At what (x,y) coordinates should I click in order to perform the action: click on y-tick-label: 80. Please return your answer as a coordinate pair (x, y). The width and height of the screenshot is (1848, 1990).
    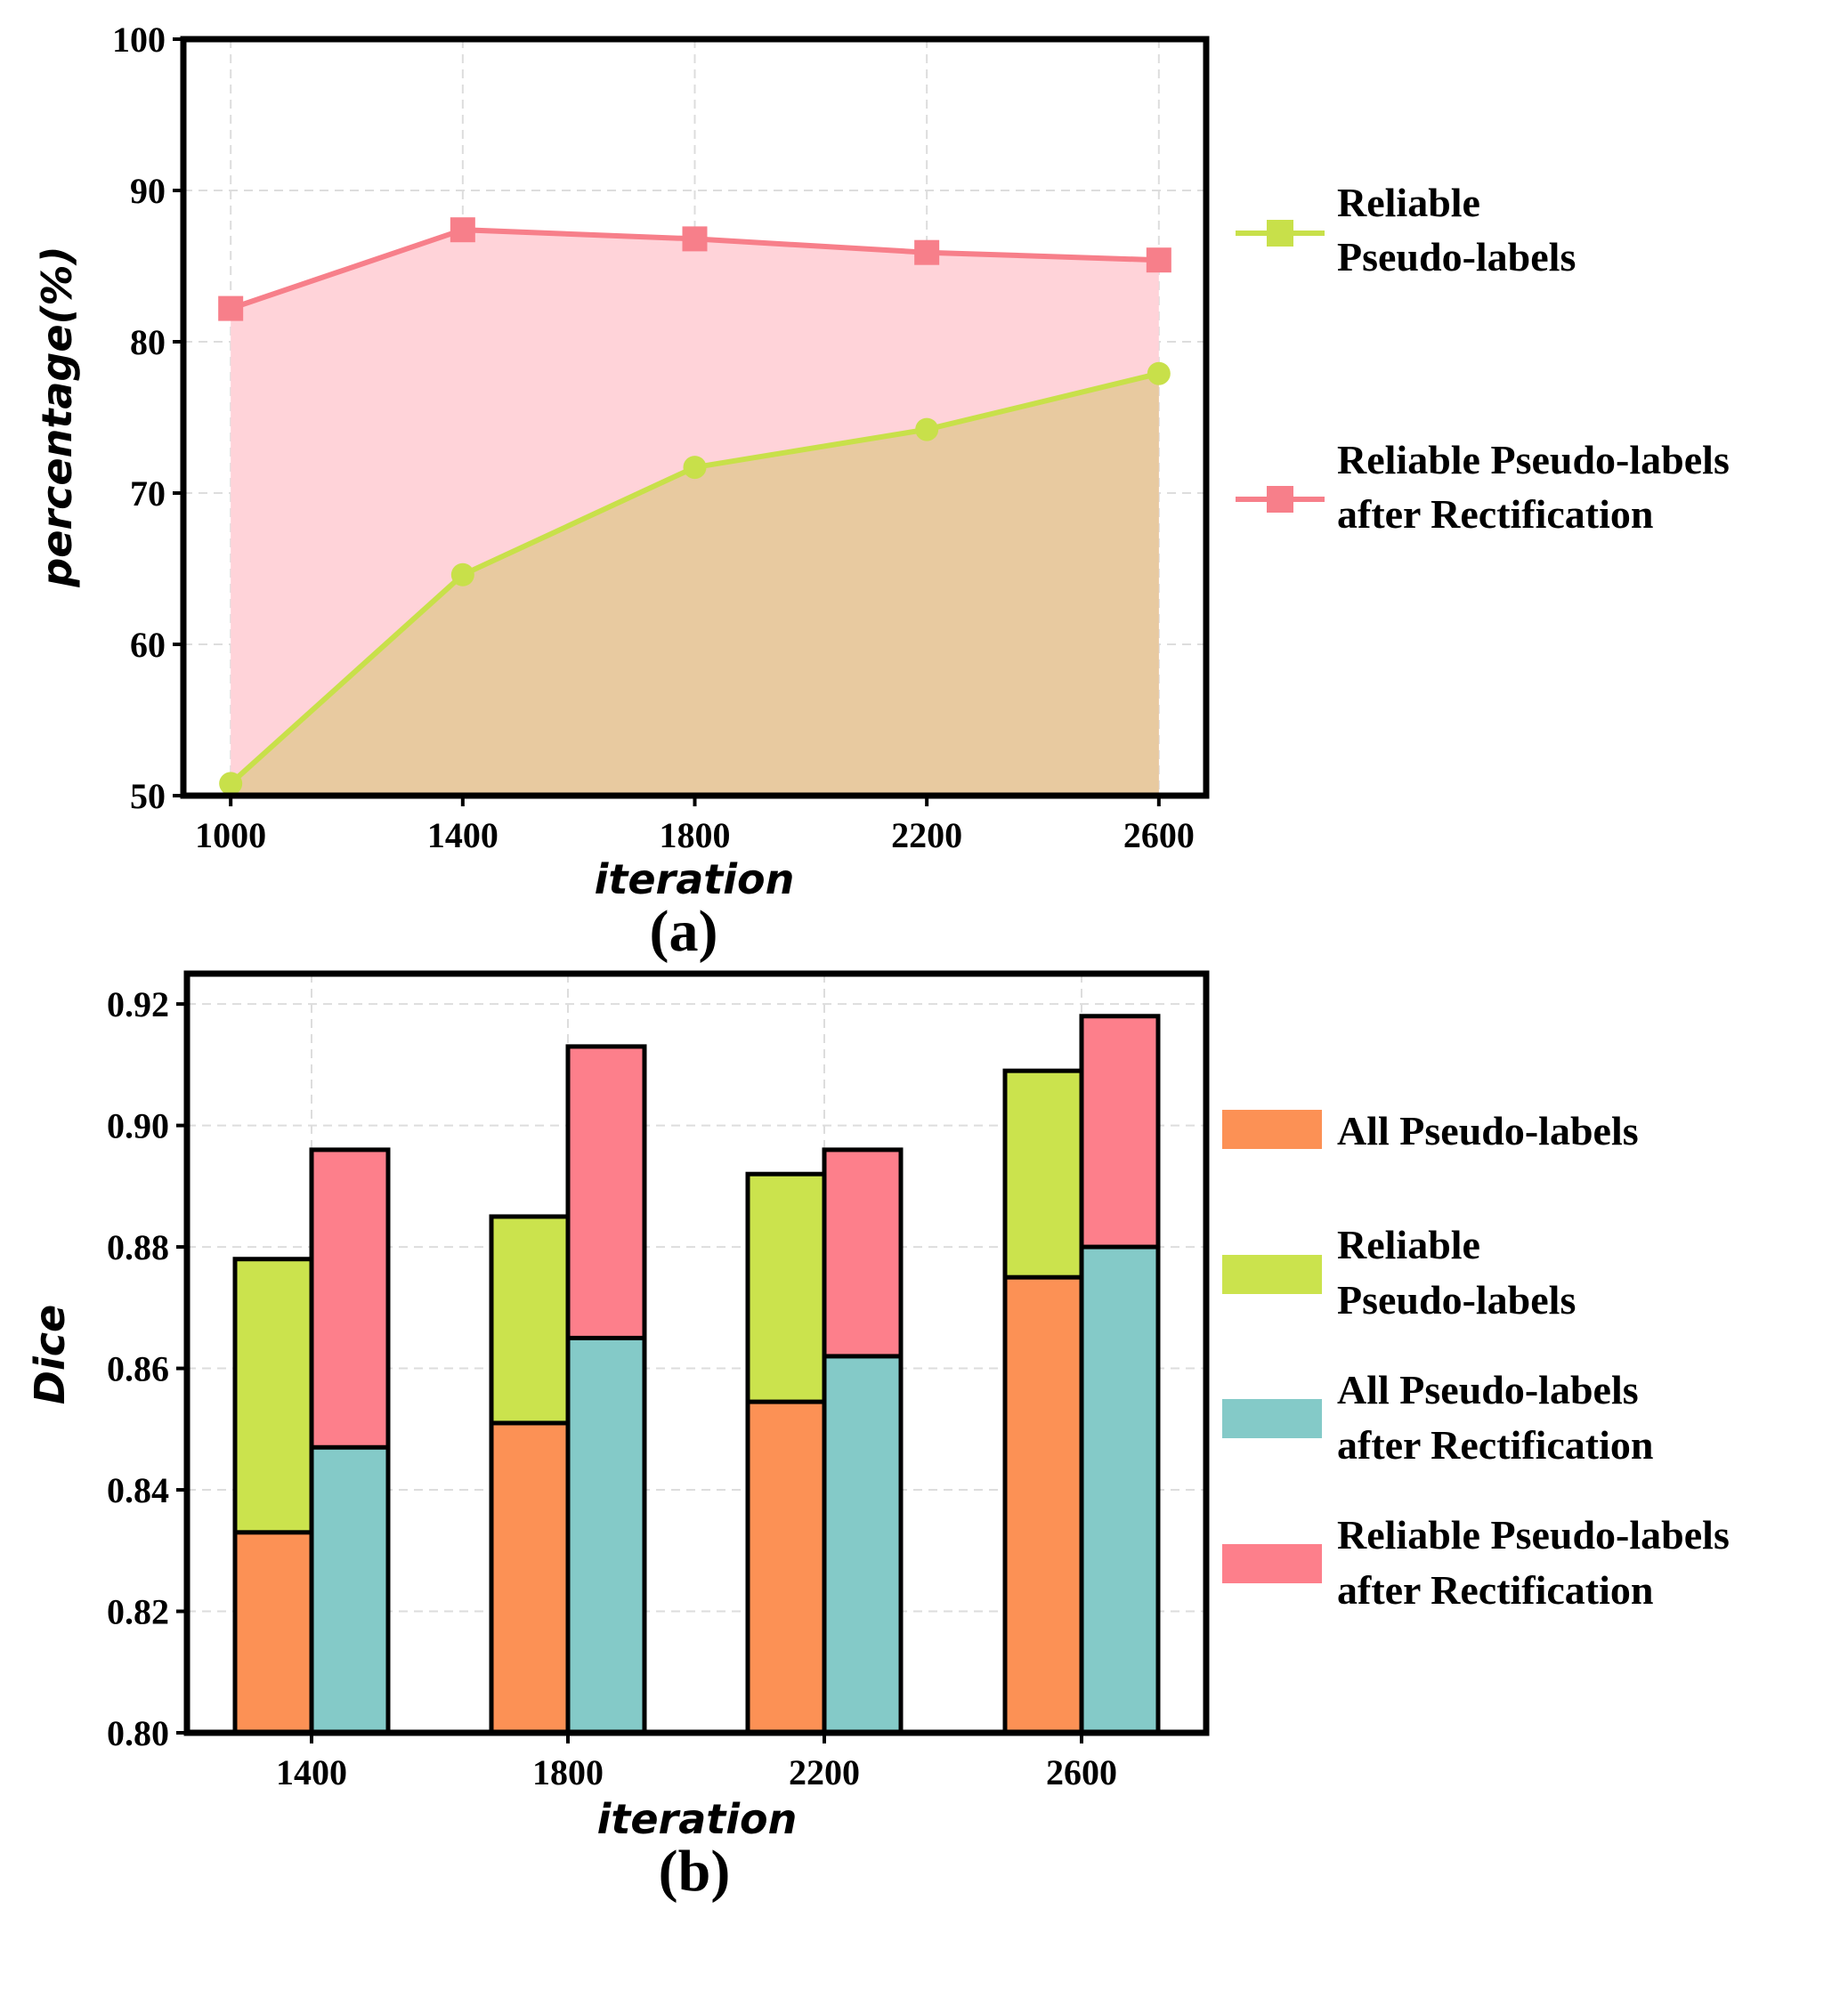
    Looking at the image, I should click on (148, 342).